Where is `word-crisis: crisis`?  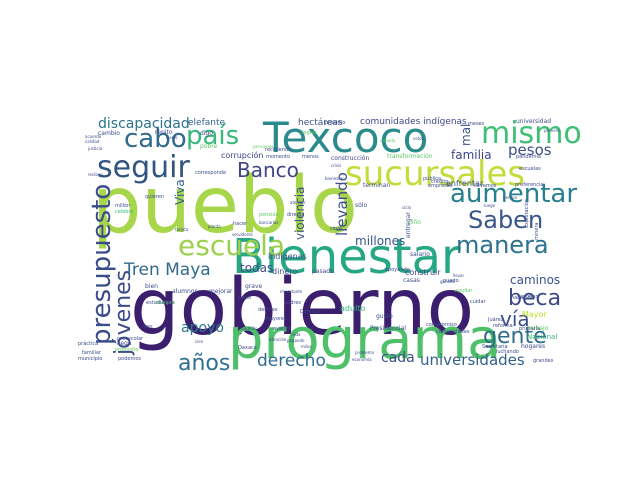 word-crisis: crisis is located at coordinates (336, 165).